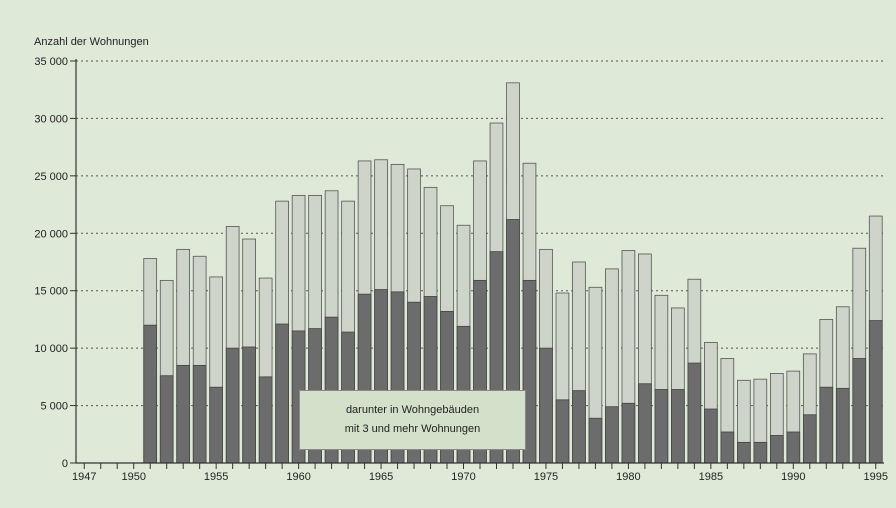 The image size is (896, 508). I want to click on y-tick-label: 0, so click(65, 464).